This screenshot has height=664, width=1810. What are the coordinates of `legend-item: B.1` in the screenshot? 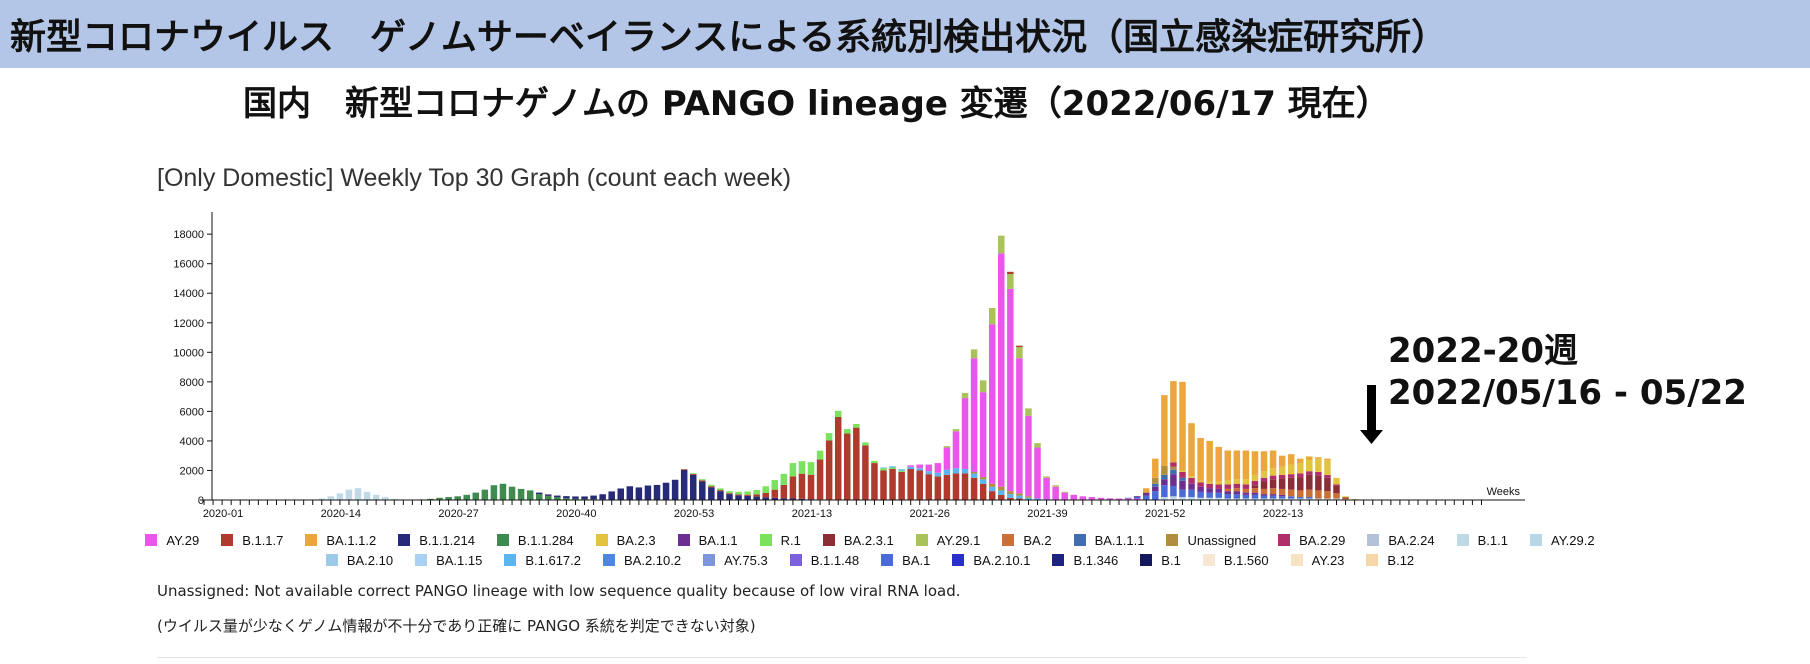 It's located at (1160, 560).